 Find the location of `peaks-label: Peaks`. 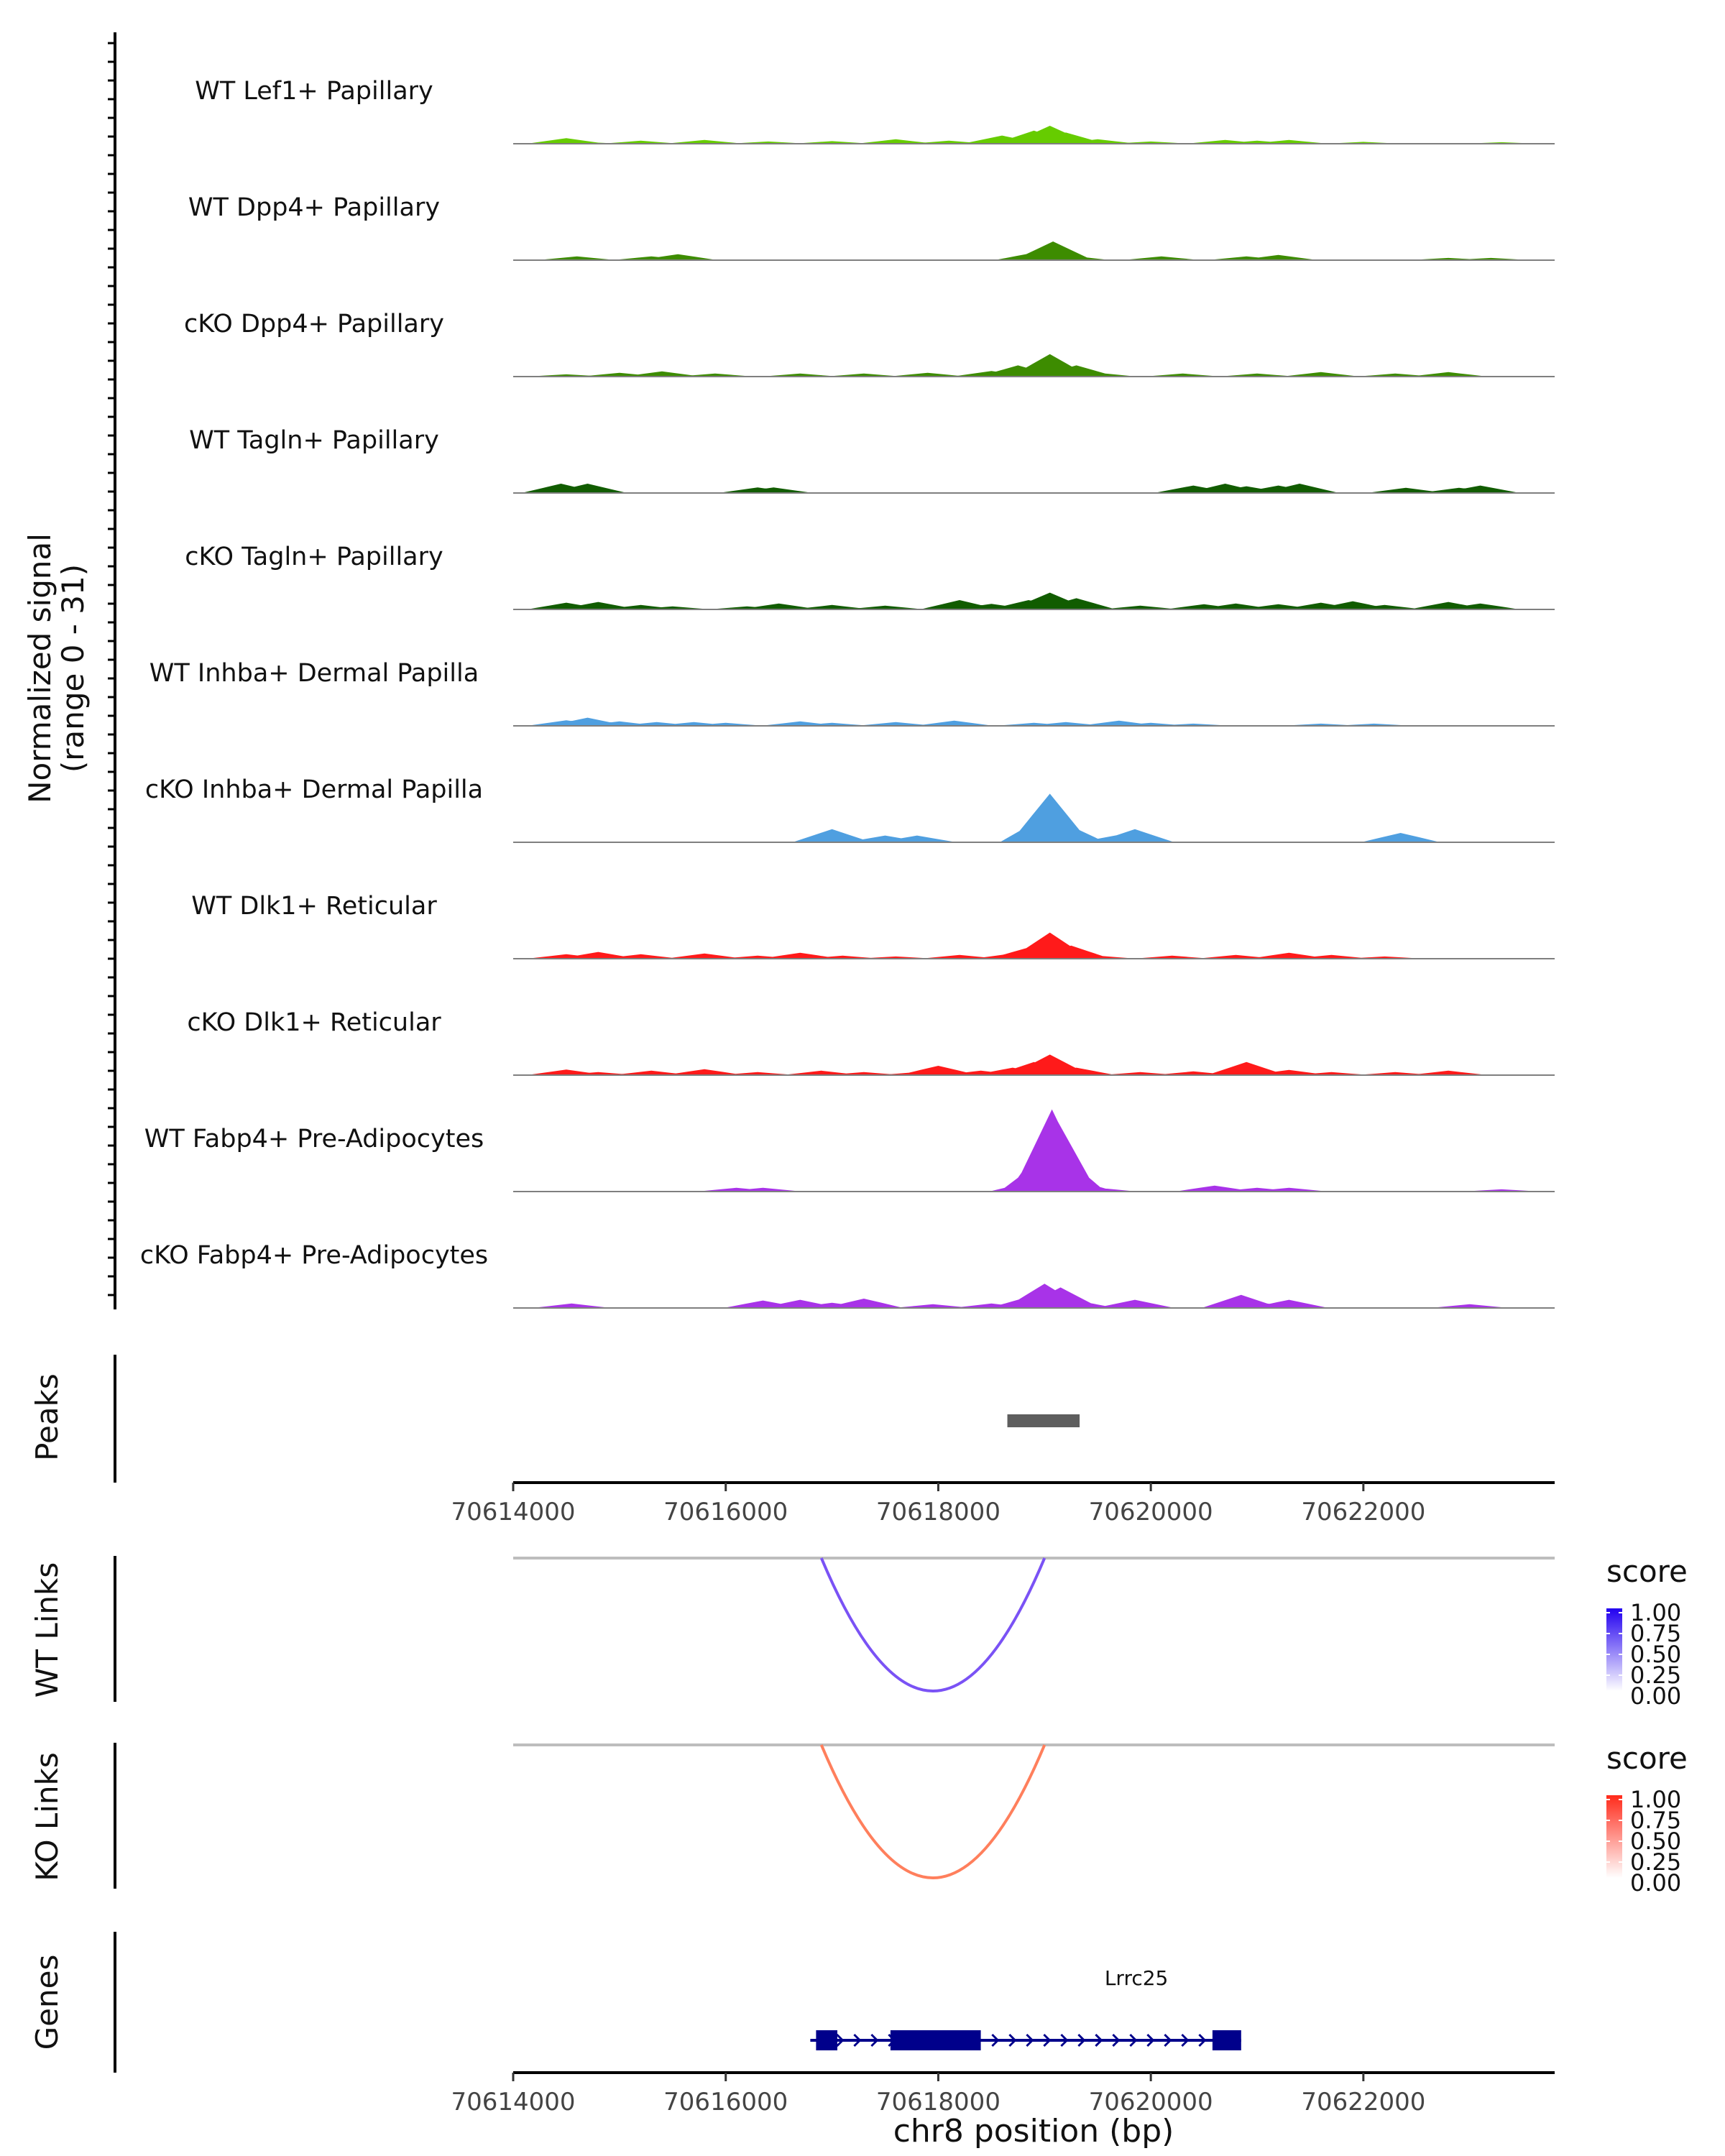

peaks-label: Peaks is located at coordinates (47, 1417).